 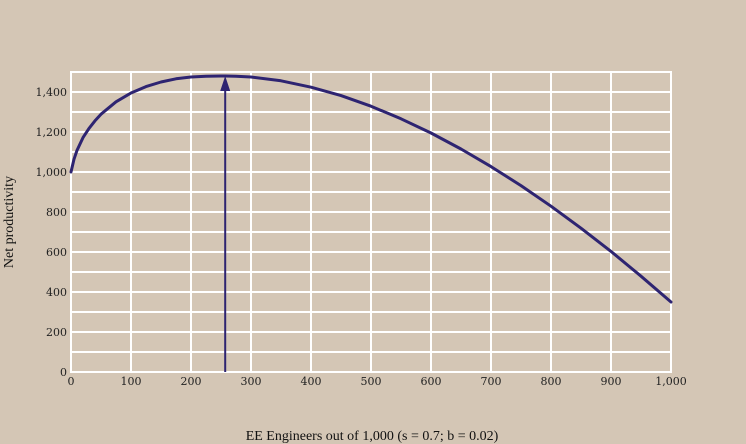 I want to click on x-tick-label: 300, so click(x=251, y=381).